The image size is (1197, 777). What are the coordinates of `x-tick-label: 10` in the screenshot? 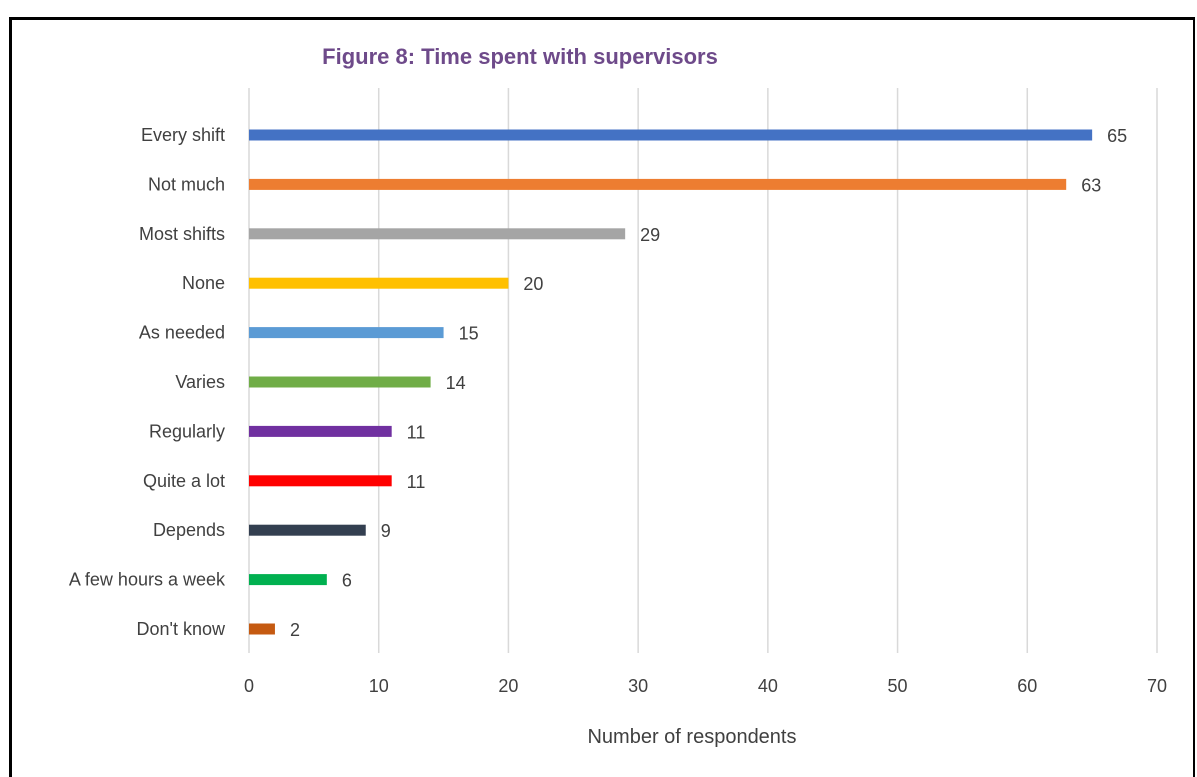 It's located at (379, 686).